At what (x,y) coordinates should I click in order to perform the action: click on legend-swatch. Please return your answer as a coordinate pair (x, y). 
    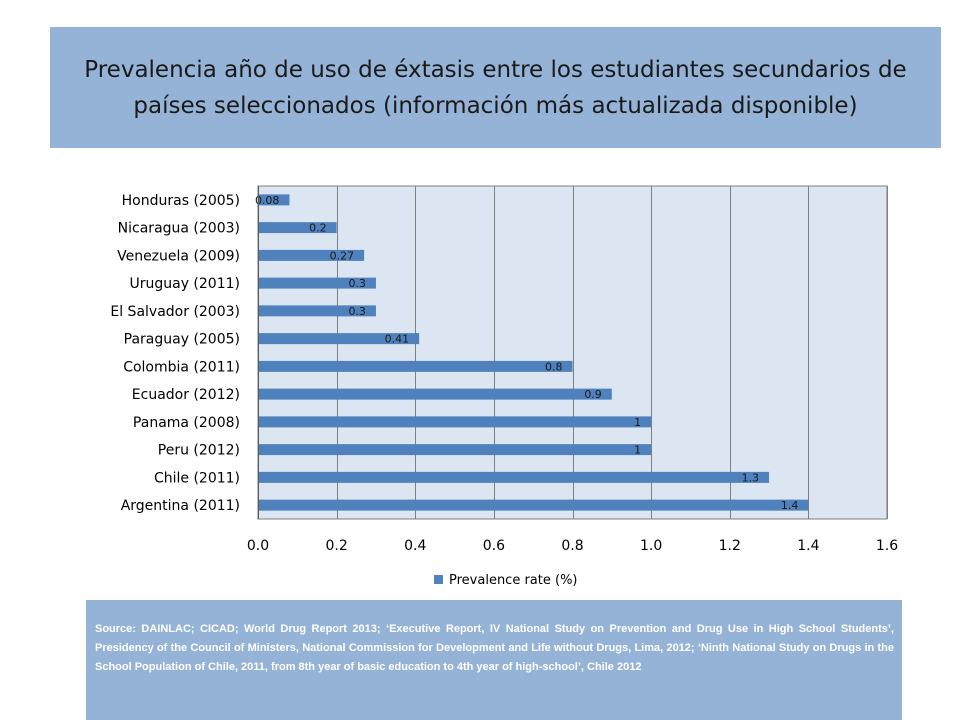
    Looking at the image, I should click on (438, 579).